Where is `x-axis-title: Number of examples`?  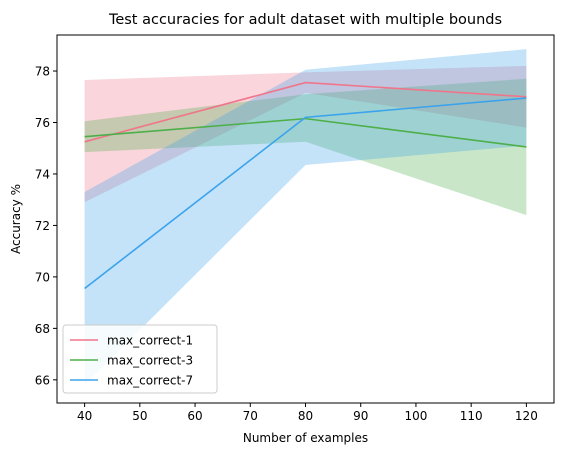 x-axis-title: Number of examples is located at coordinates (305, 438).